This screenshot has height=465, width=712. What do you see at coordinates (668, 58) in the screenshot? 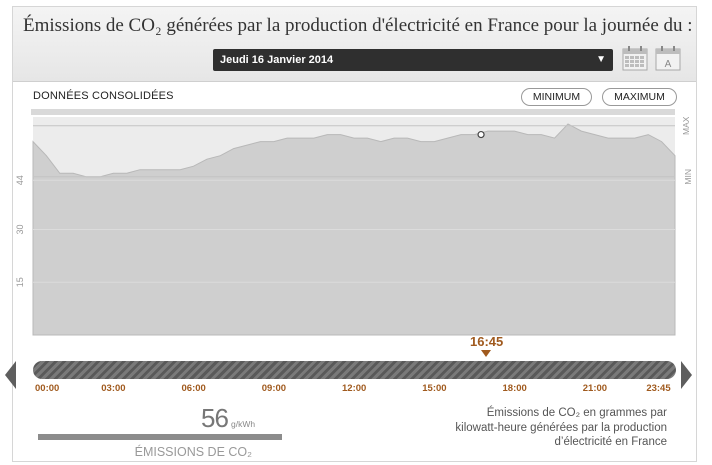
I see `calendar-text-icon: A` at bounding box center [668, 58].